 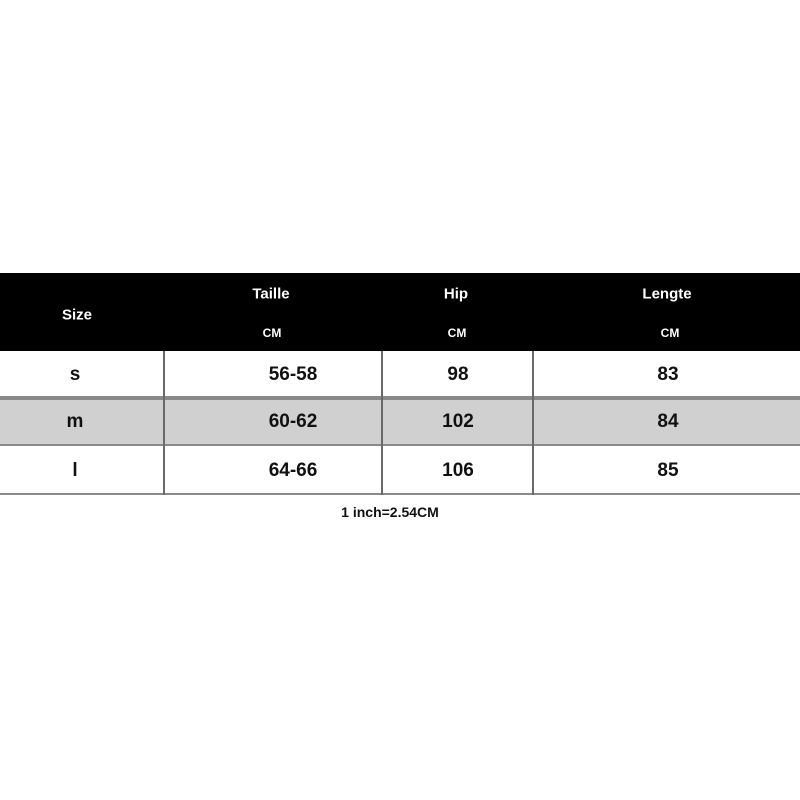 What do you see at coordinates (271, 294) in the screenshot?
I see `header-label: Taille` at bounding box center [271, 294].